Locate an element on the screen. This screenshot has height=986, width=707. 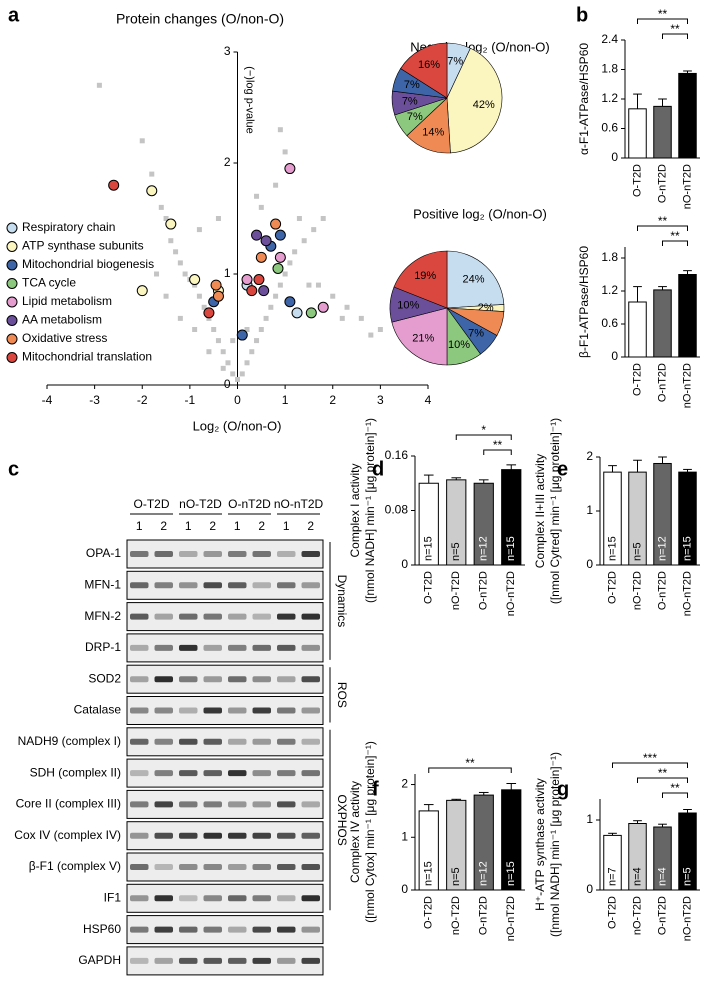
group-label: nO-nT2D is located at coordinates (299, 504).